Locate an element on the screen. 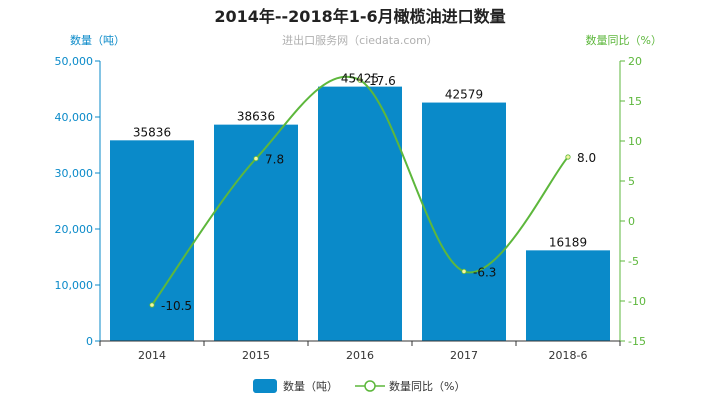 The image size is (720, 404). line-point-2017 is located at coordinates (464, 271).